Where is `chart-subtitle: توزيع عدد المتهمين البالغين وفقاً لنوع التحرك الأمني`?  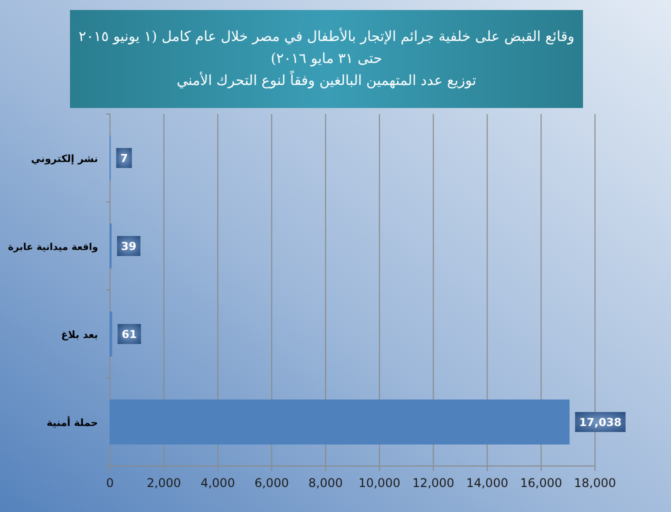 chart-subtitle: توزيع عدد المتهمين البالغين وفقاً لنوع التحرك الأمني is located at coordinates (327, 80).